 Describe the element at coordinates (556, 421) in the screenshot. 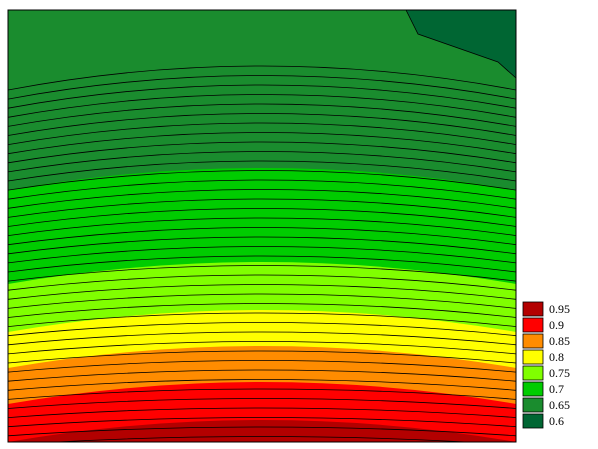

I see `legend-label: 0.6` at that location.